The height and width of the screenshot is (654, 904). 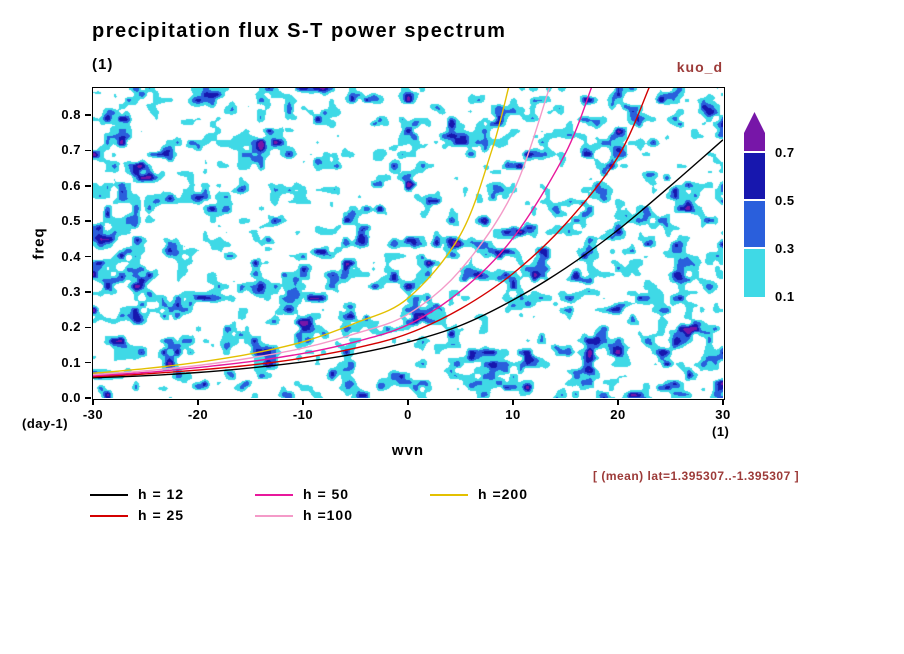 I want to click on y-tick-label: 0.5, so click(x=71, y=221).